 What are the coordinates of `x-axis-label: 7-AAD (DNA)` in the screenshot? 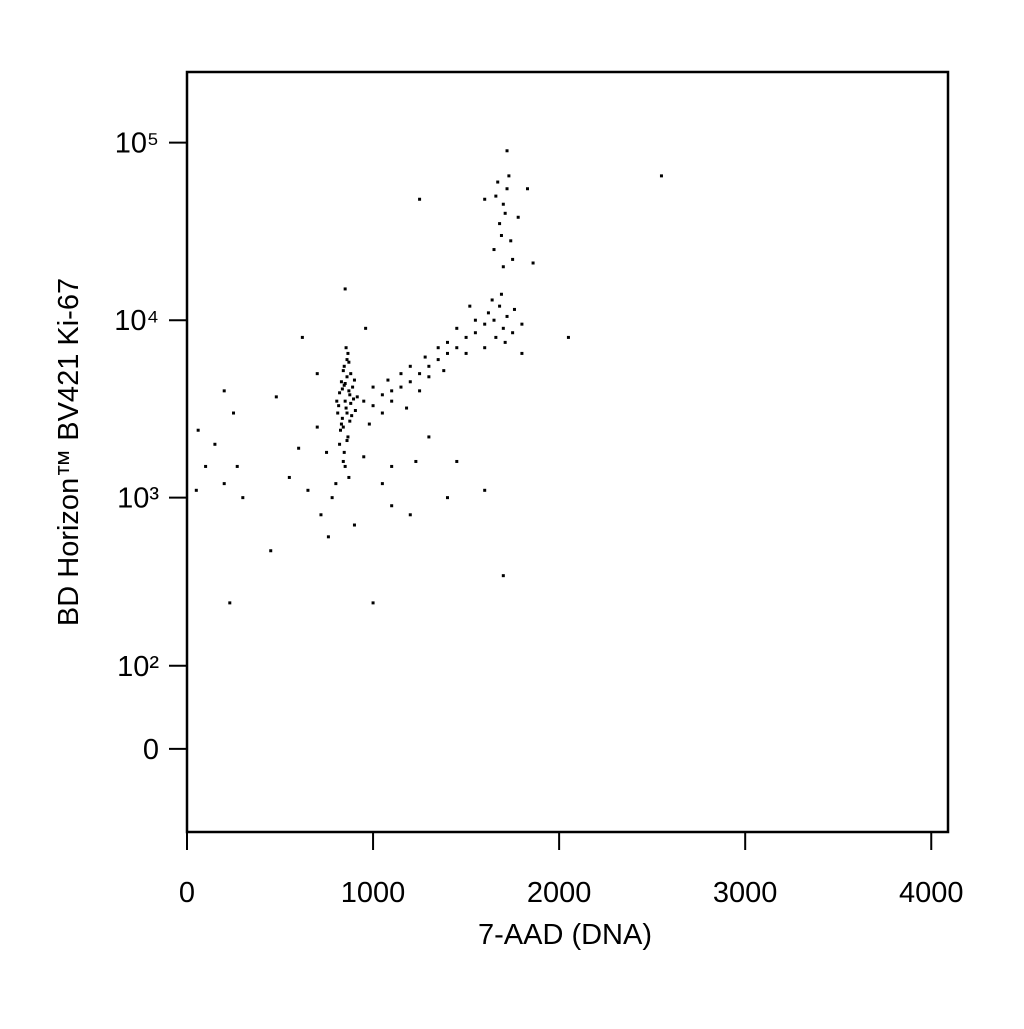 It's located at (565, 935).